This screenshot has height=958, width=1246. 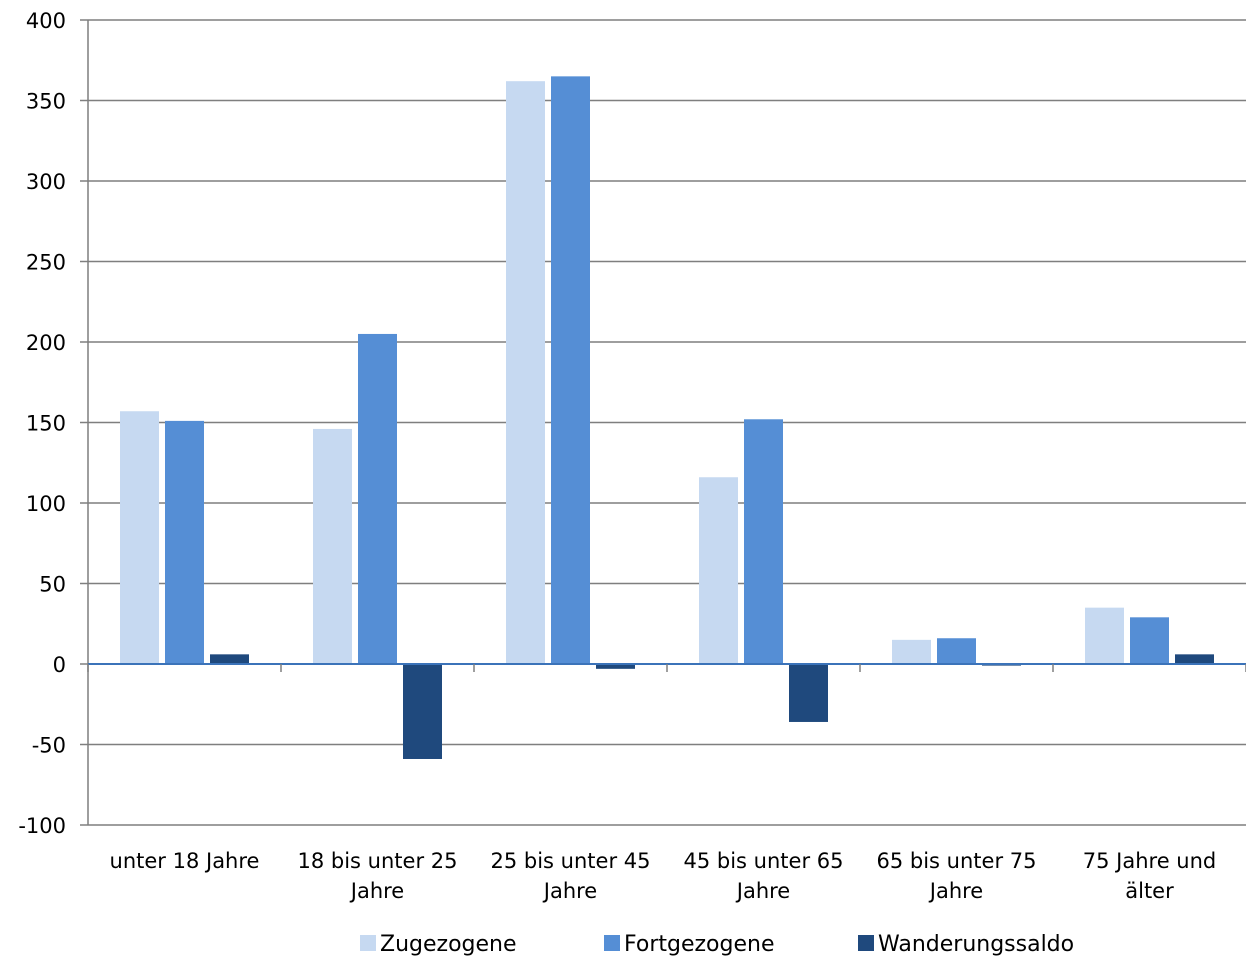 I want to click on legend-swatch-zugezogene, so click(x=368, y=943).